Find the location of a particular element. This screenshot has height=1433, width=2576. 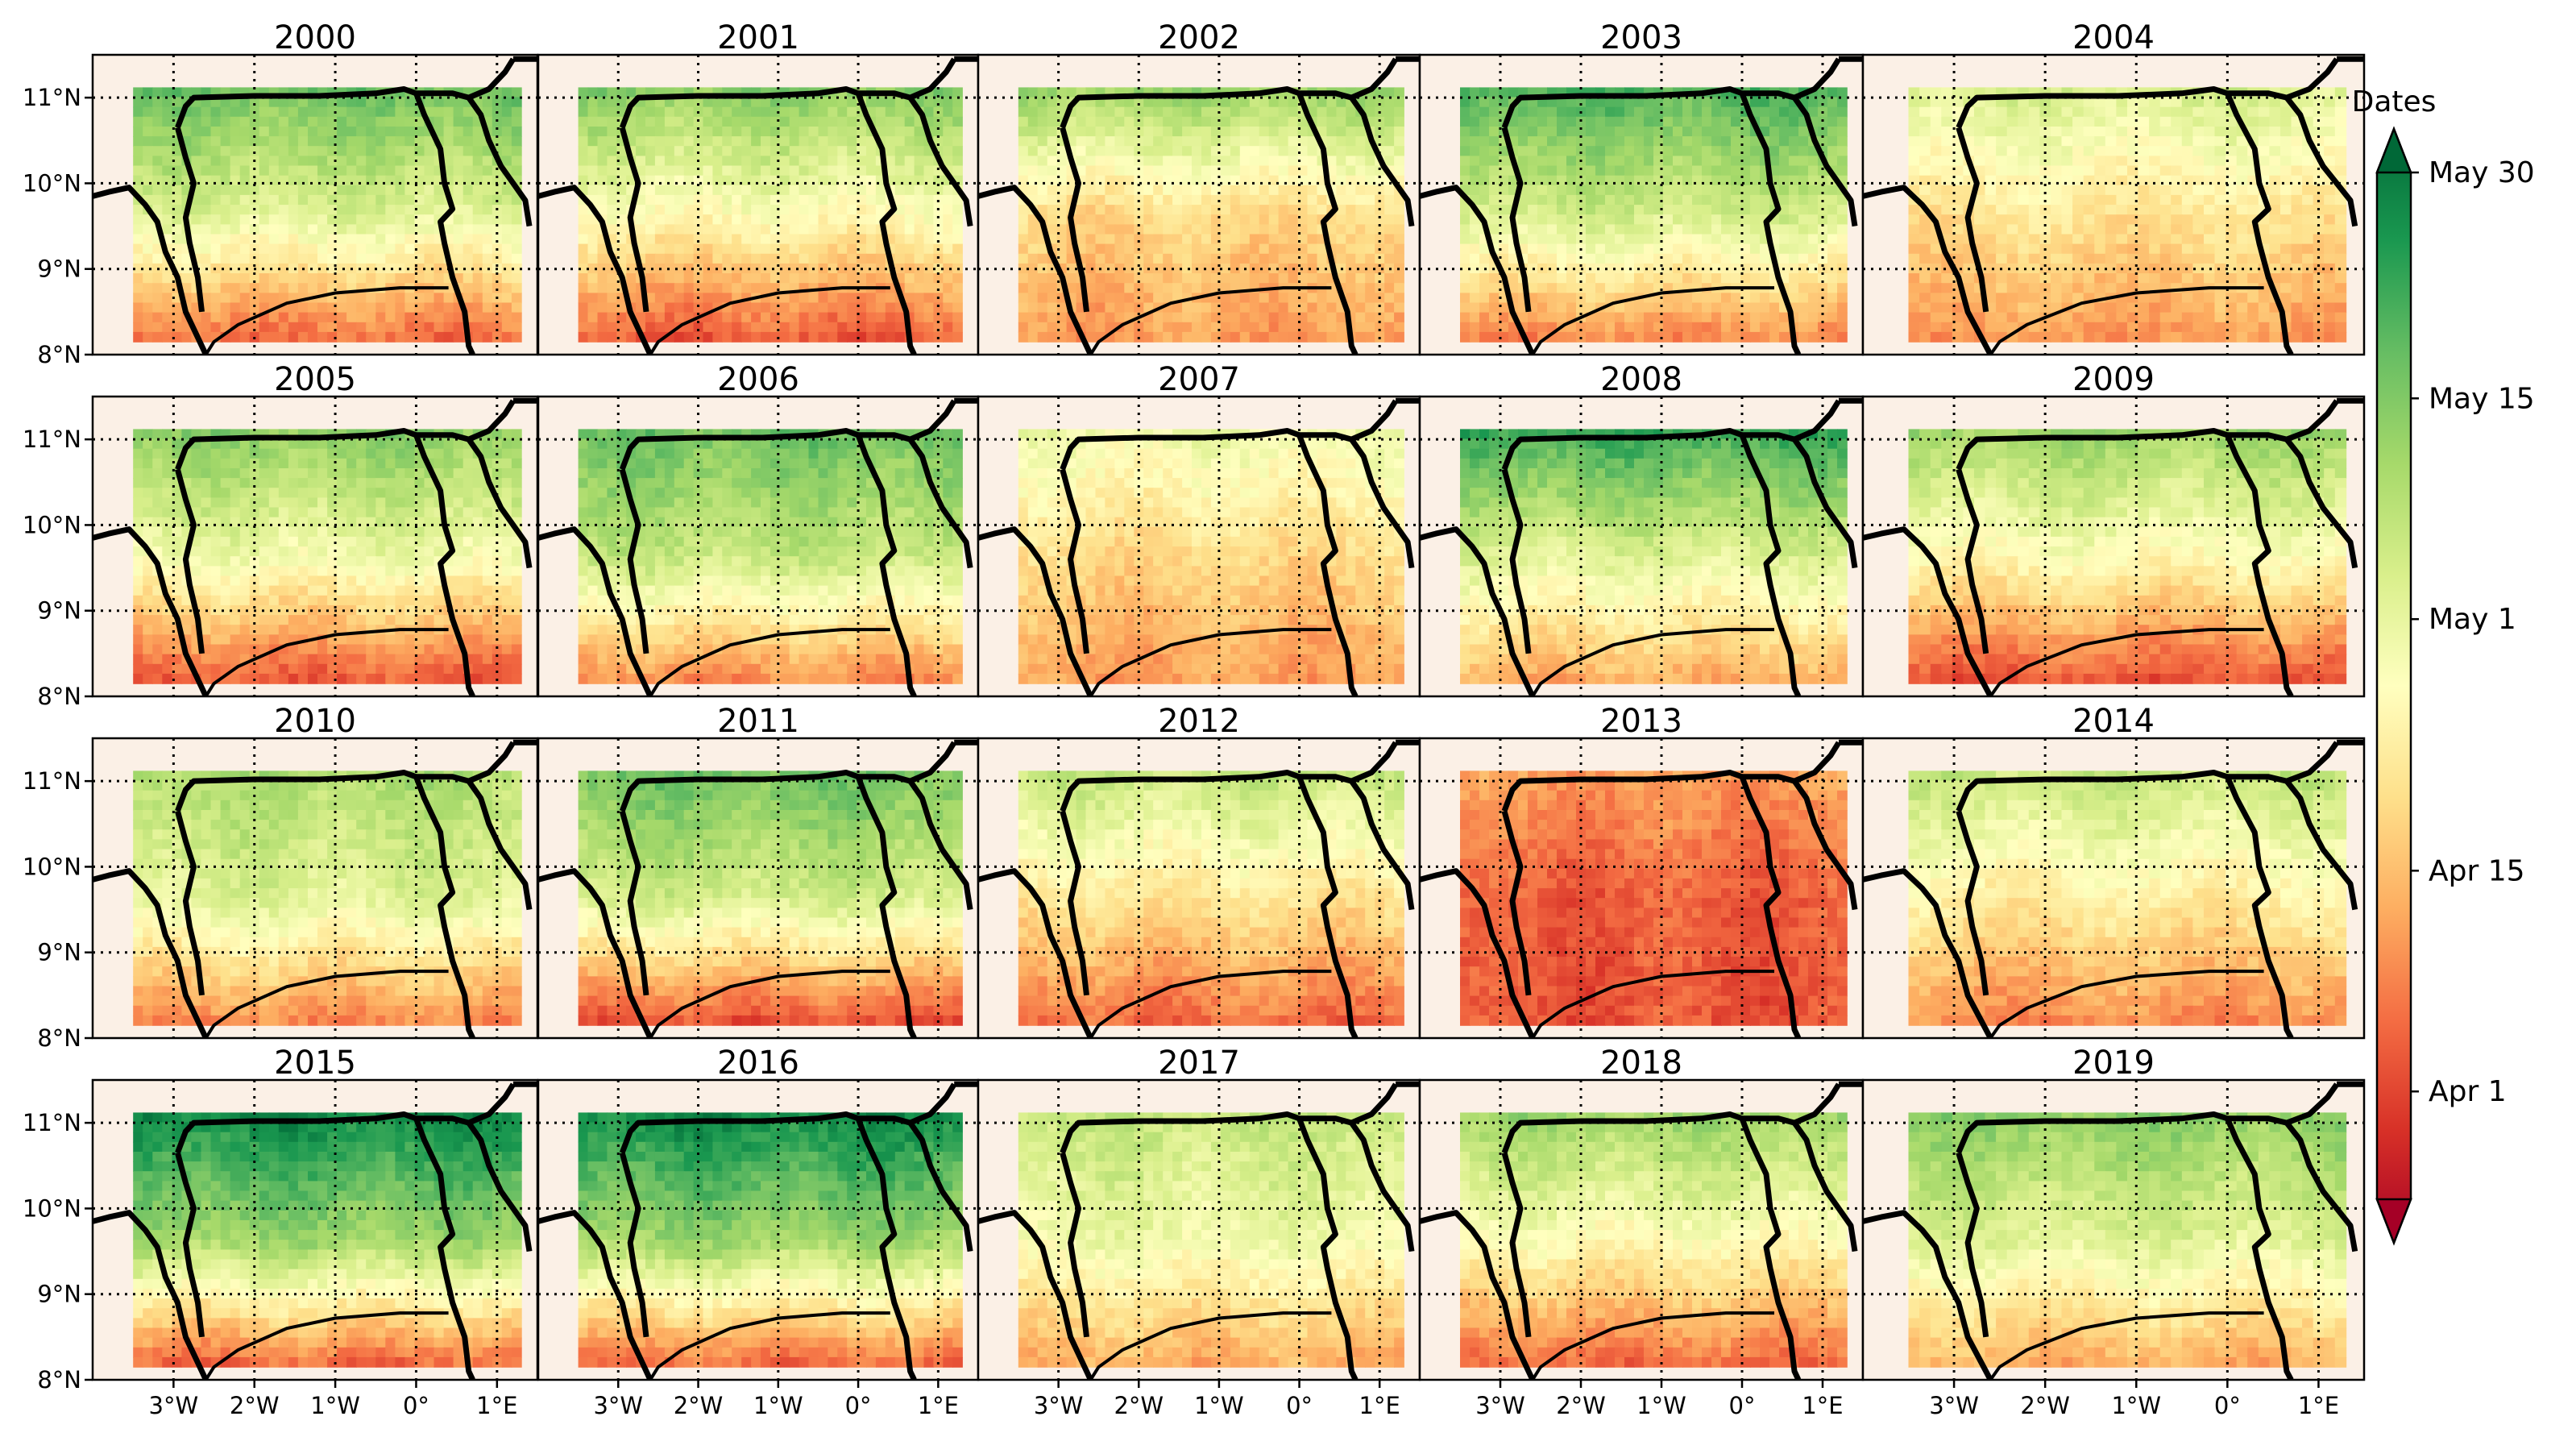

map-panel-2004: 2004 is located at coordinates (2113, 188).